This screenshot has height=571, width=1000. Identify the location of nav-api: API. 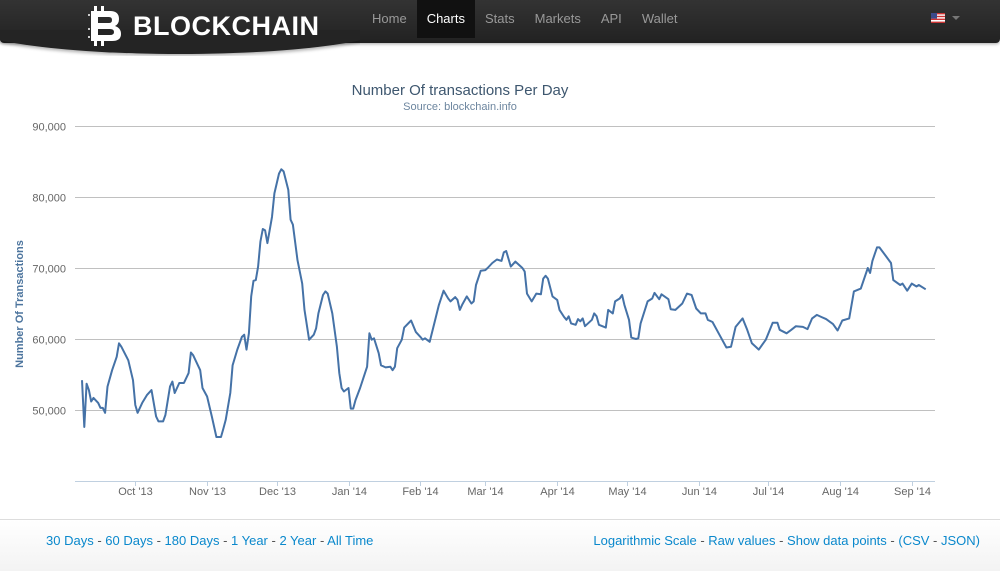
(611, 18).